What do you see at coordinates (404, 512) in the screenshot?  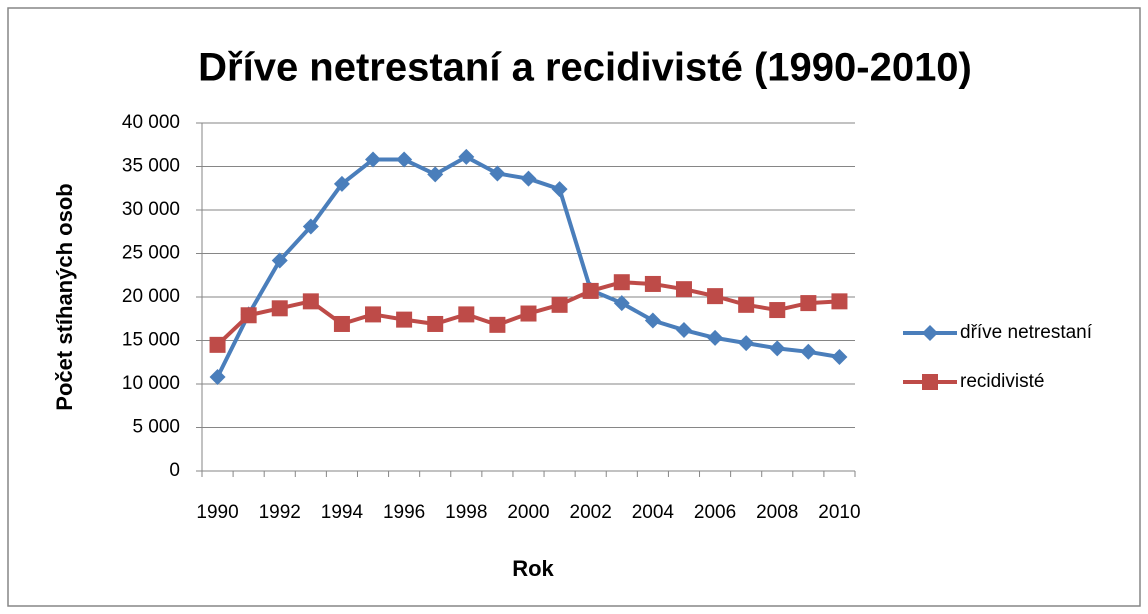 I see `x-tick-label: 1996` at bounding box center [404, 512].